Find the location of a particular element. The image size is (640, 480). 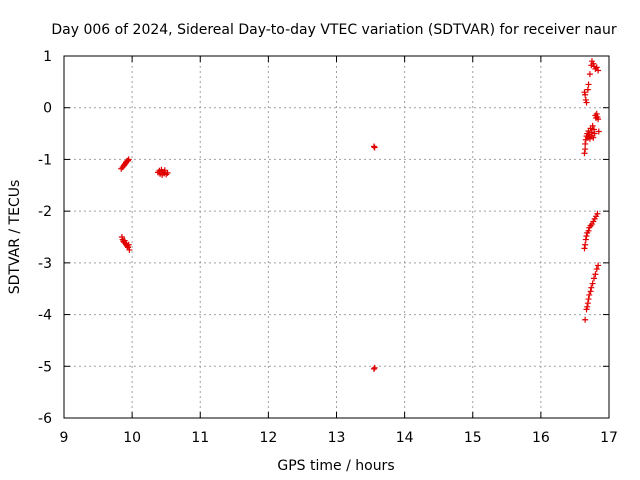

x-tick-label: 15 is located at coordinates (473, 438).